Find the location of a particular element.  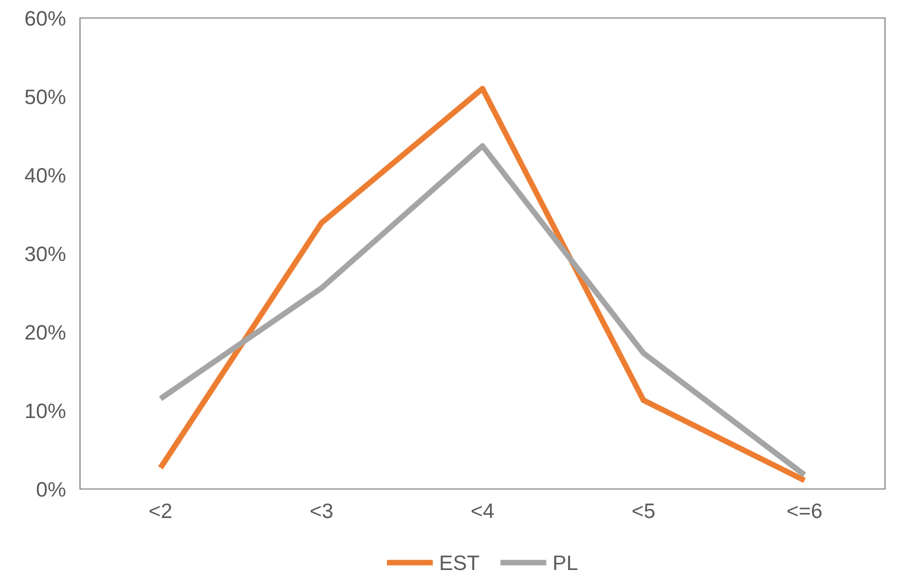

legend-label: PL is located at coordinates (566, 563).